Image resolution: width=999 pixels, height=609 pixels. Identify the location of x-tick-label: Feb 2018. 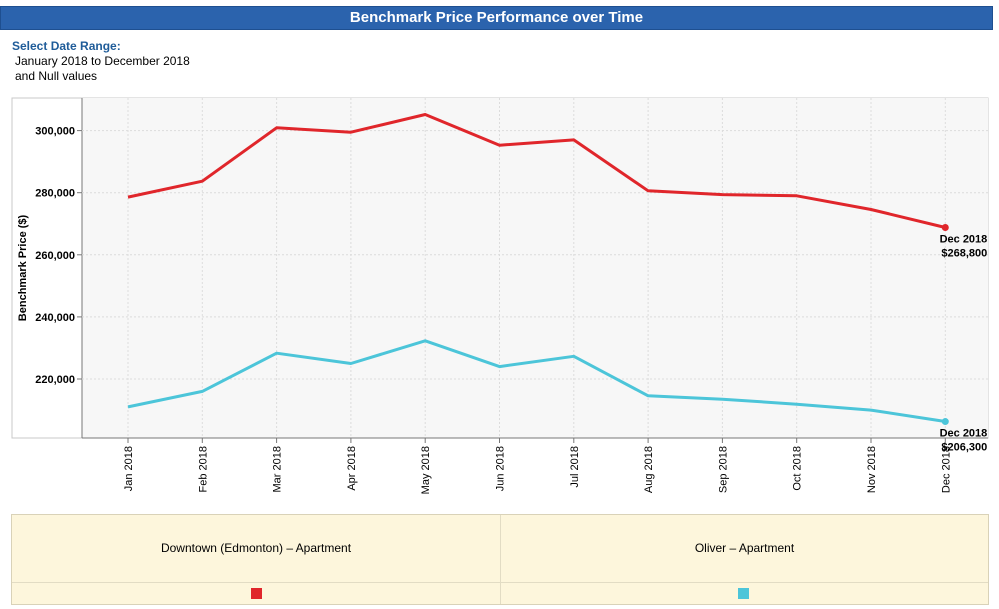
(203, 469).